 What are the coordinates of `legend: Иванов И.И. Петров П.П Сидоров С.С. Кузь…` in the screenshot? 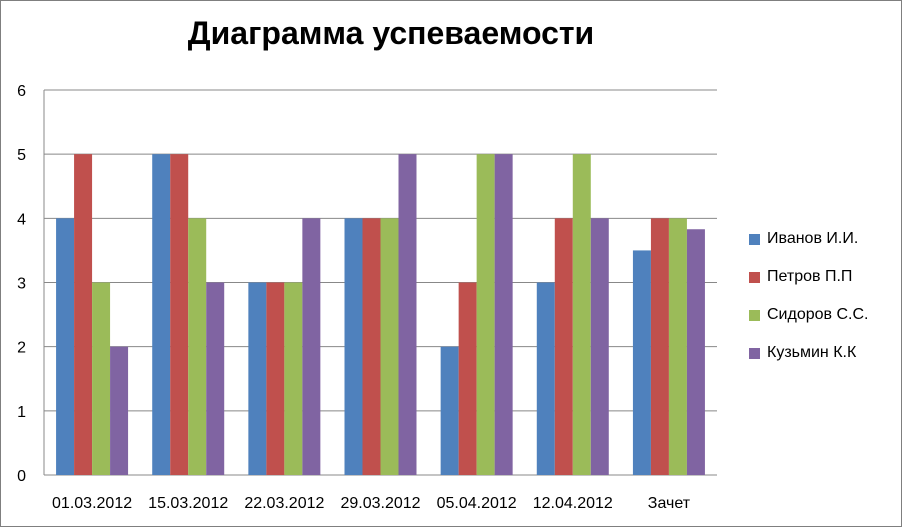 It's located at (808, 305).